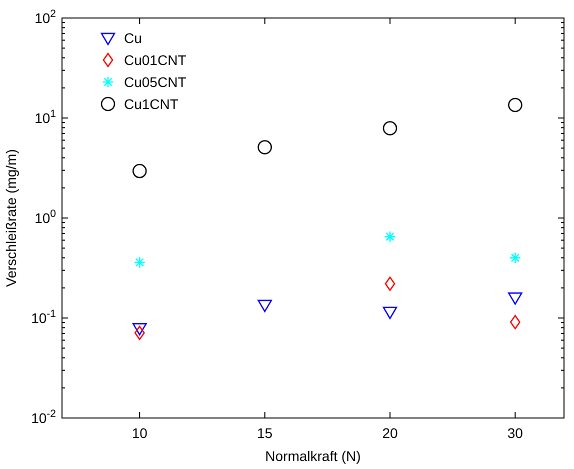  Describe the element at coordinates (515, 433) in the screenshot. I see `x-tick-label: 30` at that location.